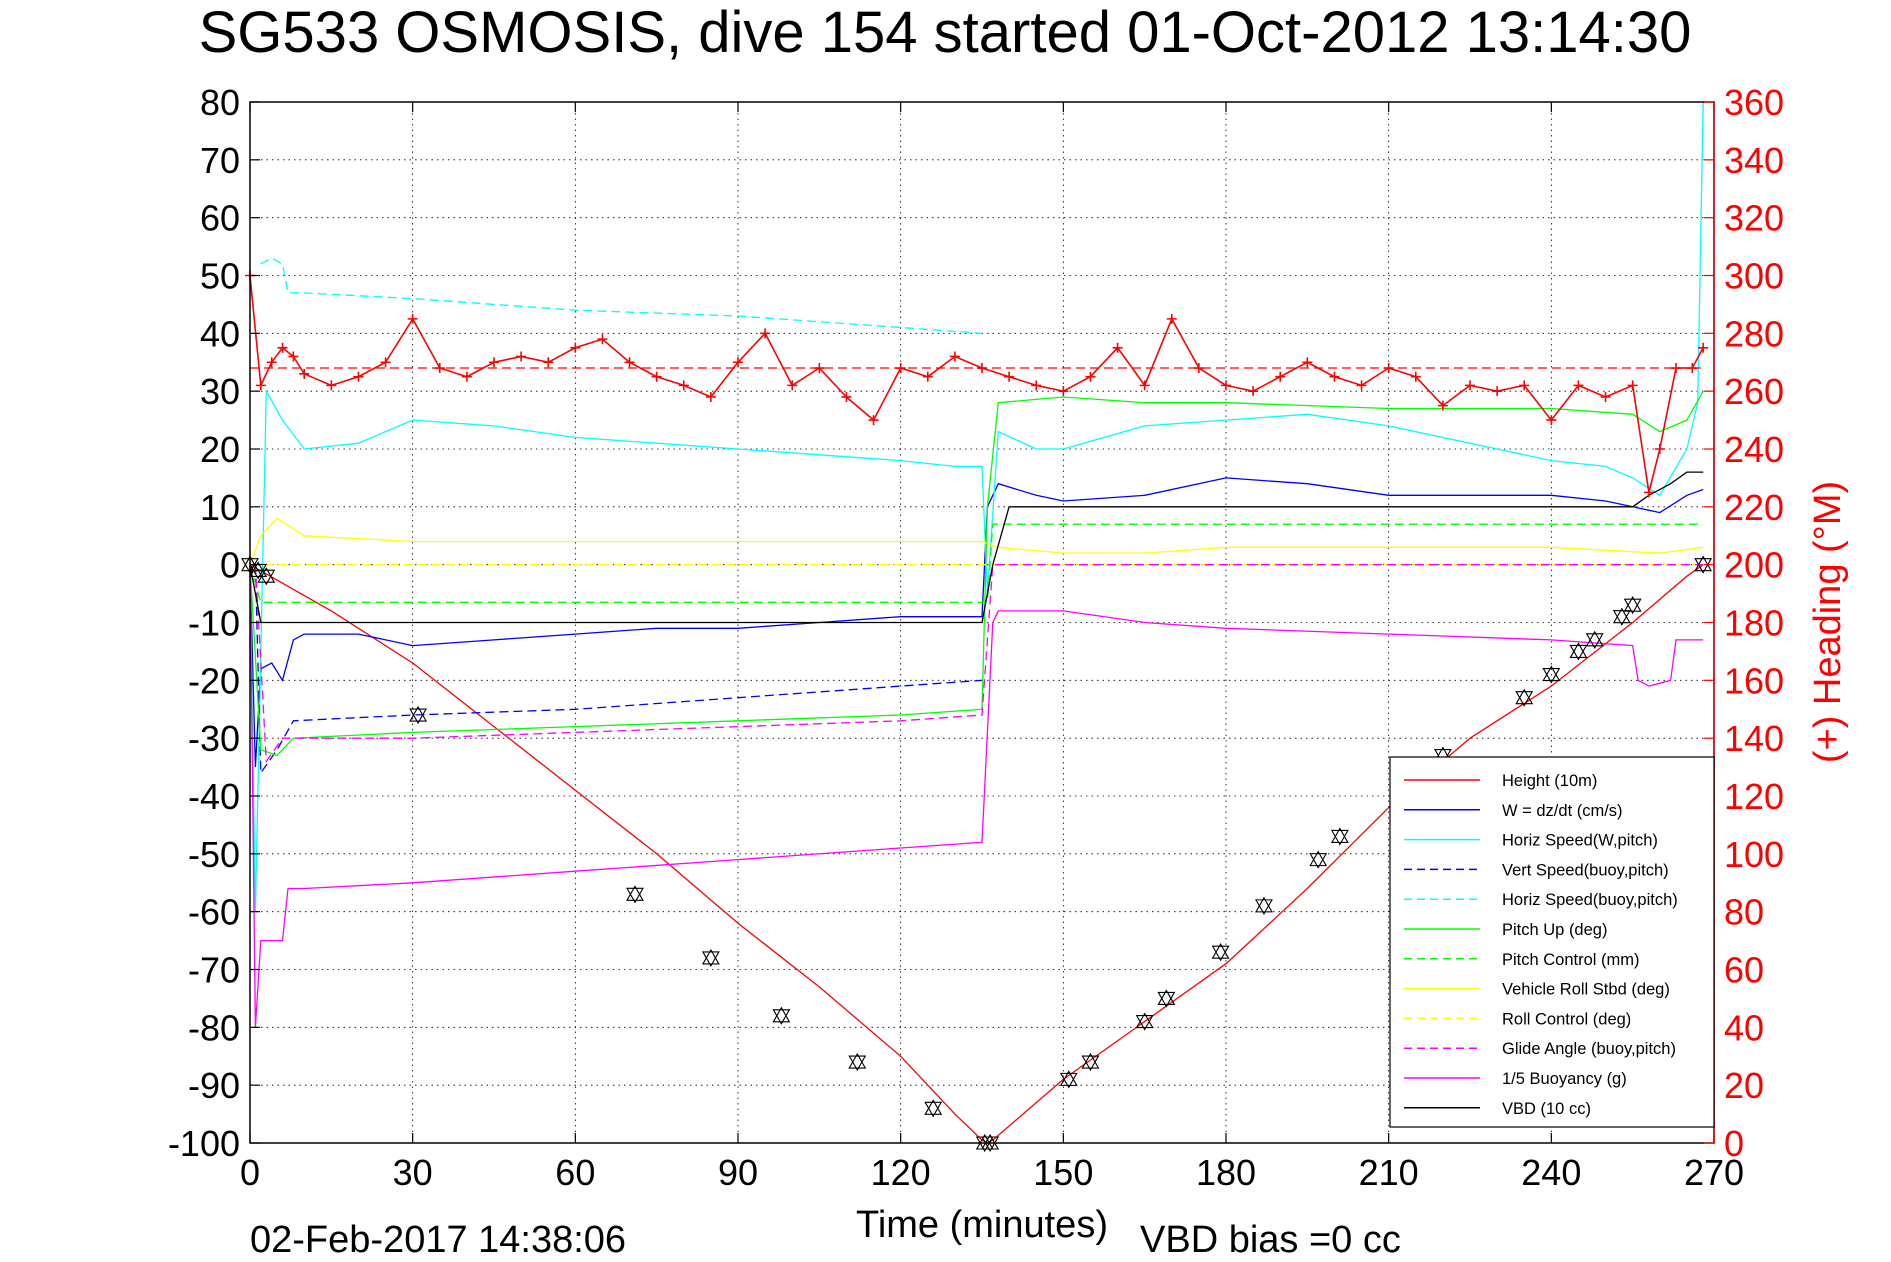 This screenshot has width=1891, height=1262. What do you see at coordinates (1754, 449) in the screenshot?
I see `y-right-tick-label: 240` at bounding box center [1754, 449].